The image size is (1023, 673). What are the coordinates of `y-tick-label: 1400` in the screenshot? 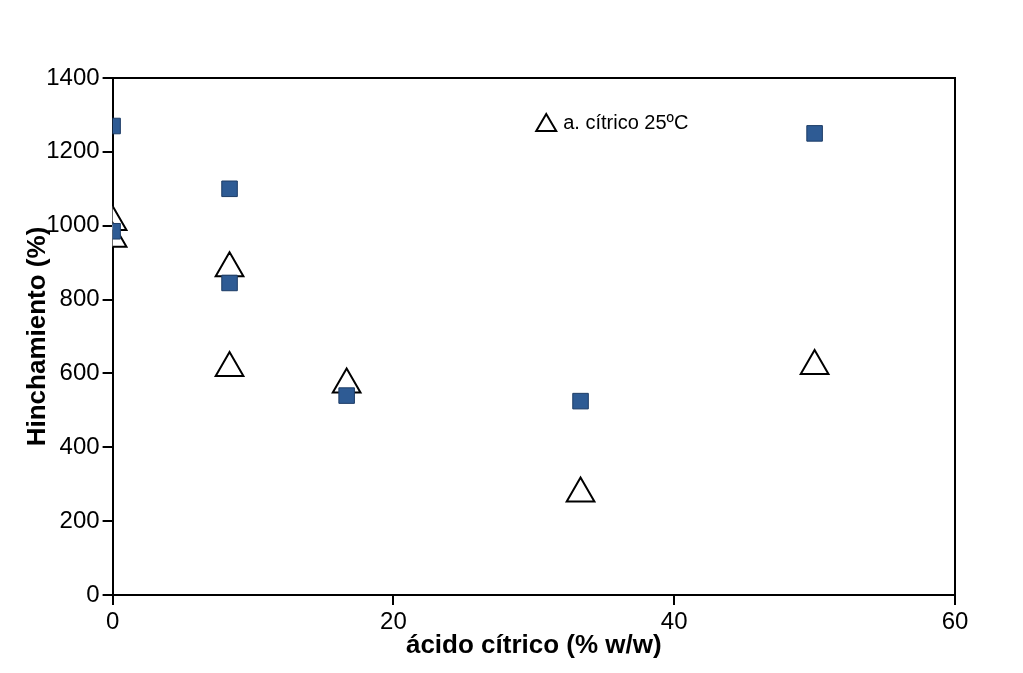 It's located at (73, 76).